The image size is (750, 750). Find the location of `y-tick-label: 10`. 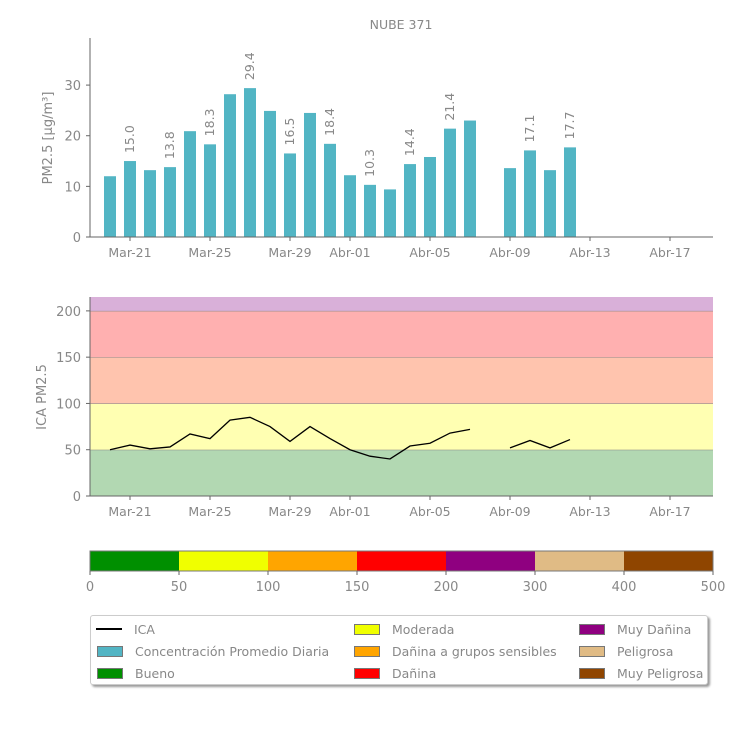

y-tick-label: 10 is located at coordinates (72, 187).